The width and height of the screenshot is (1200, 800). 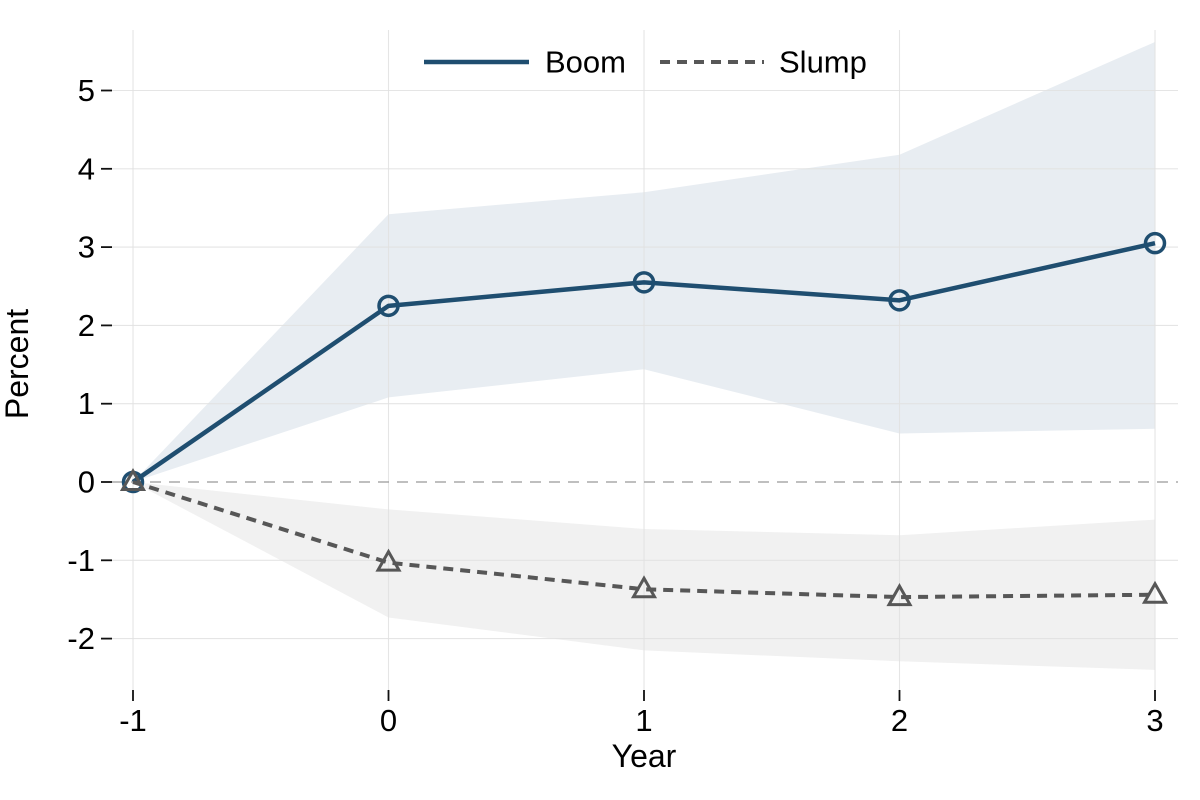 What do you see at coordinates (17, 364) in the screenshot?
I see `y-axis-title: Percent` at bounding box center [17, 364].